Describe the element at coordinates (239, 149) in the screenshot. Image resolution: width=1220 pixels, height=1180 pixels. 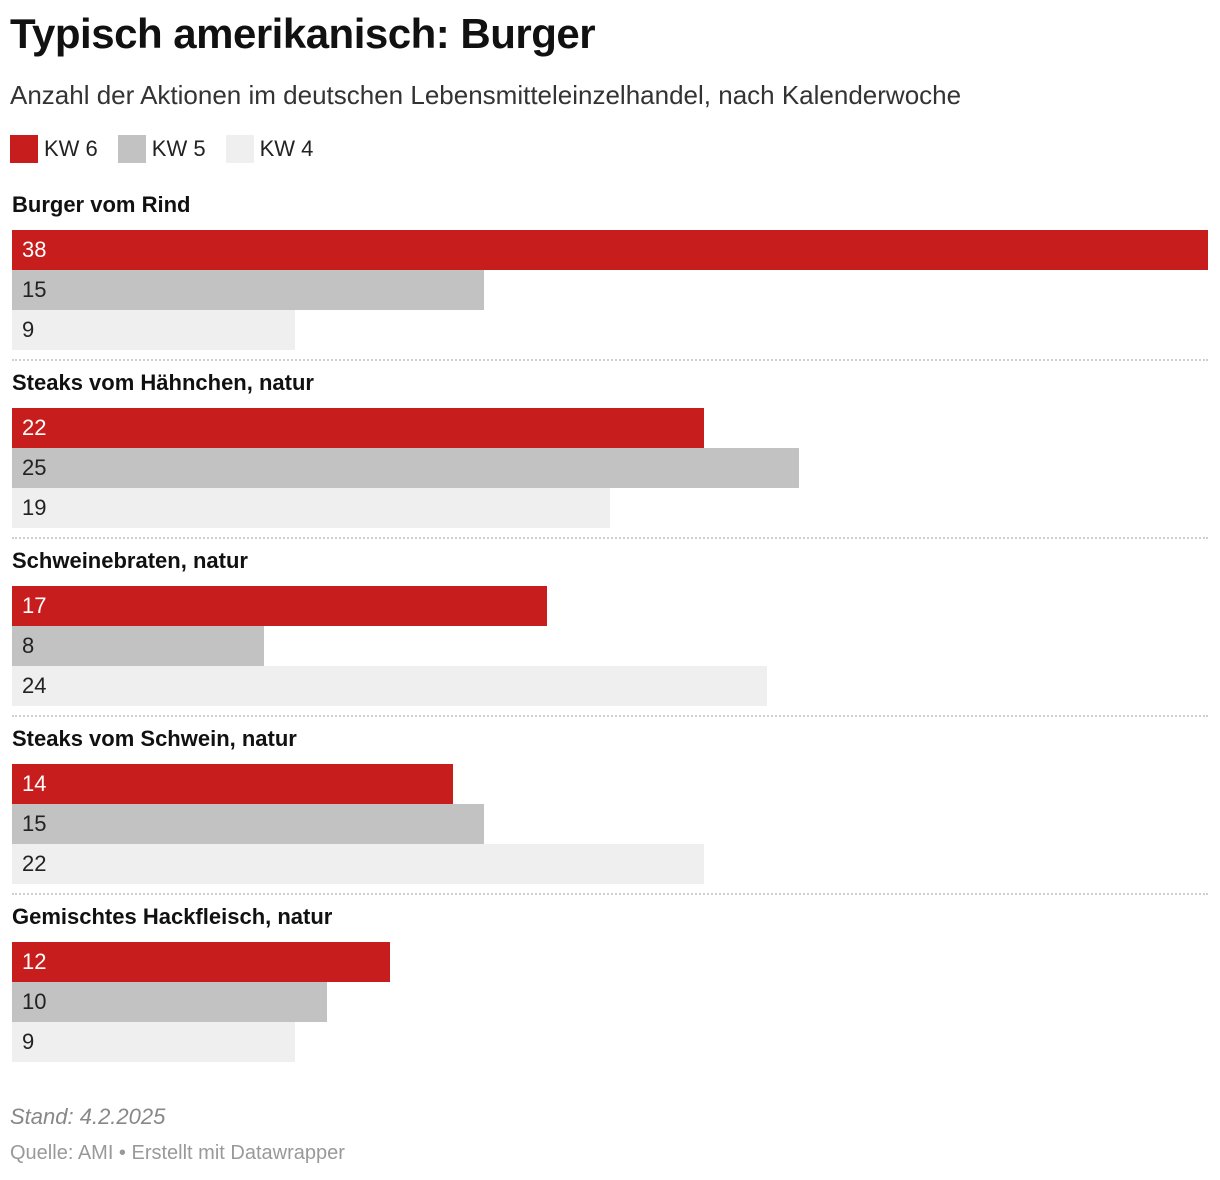
I see `legend-swatch-kw4` at that location.